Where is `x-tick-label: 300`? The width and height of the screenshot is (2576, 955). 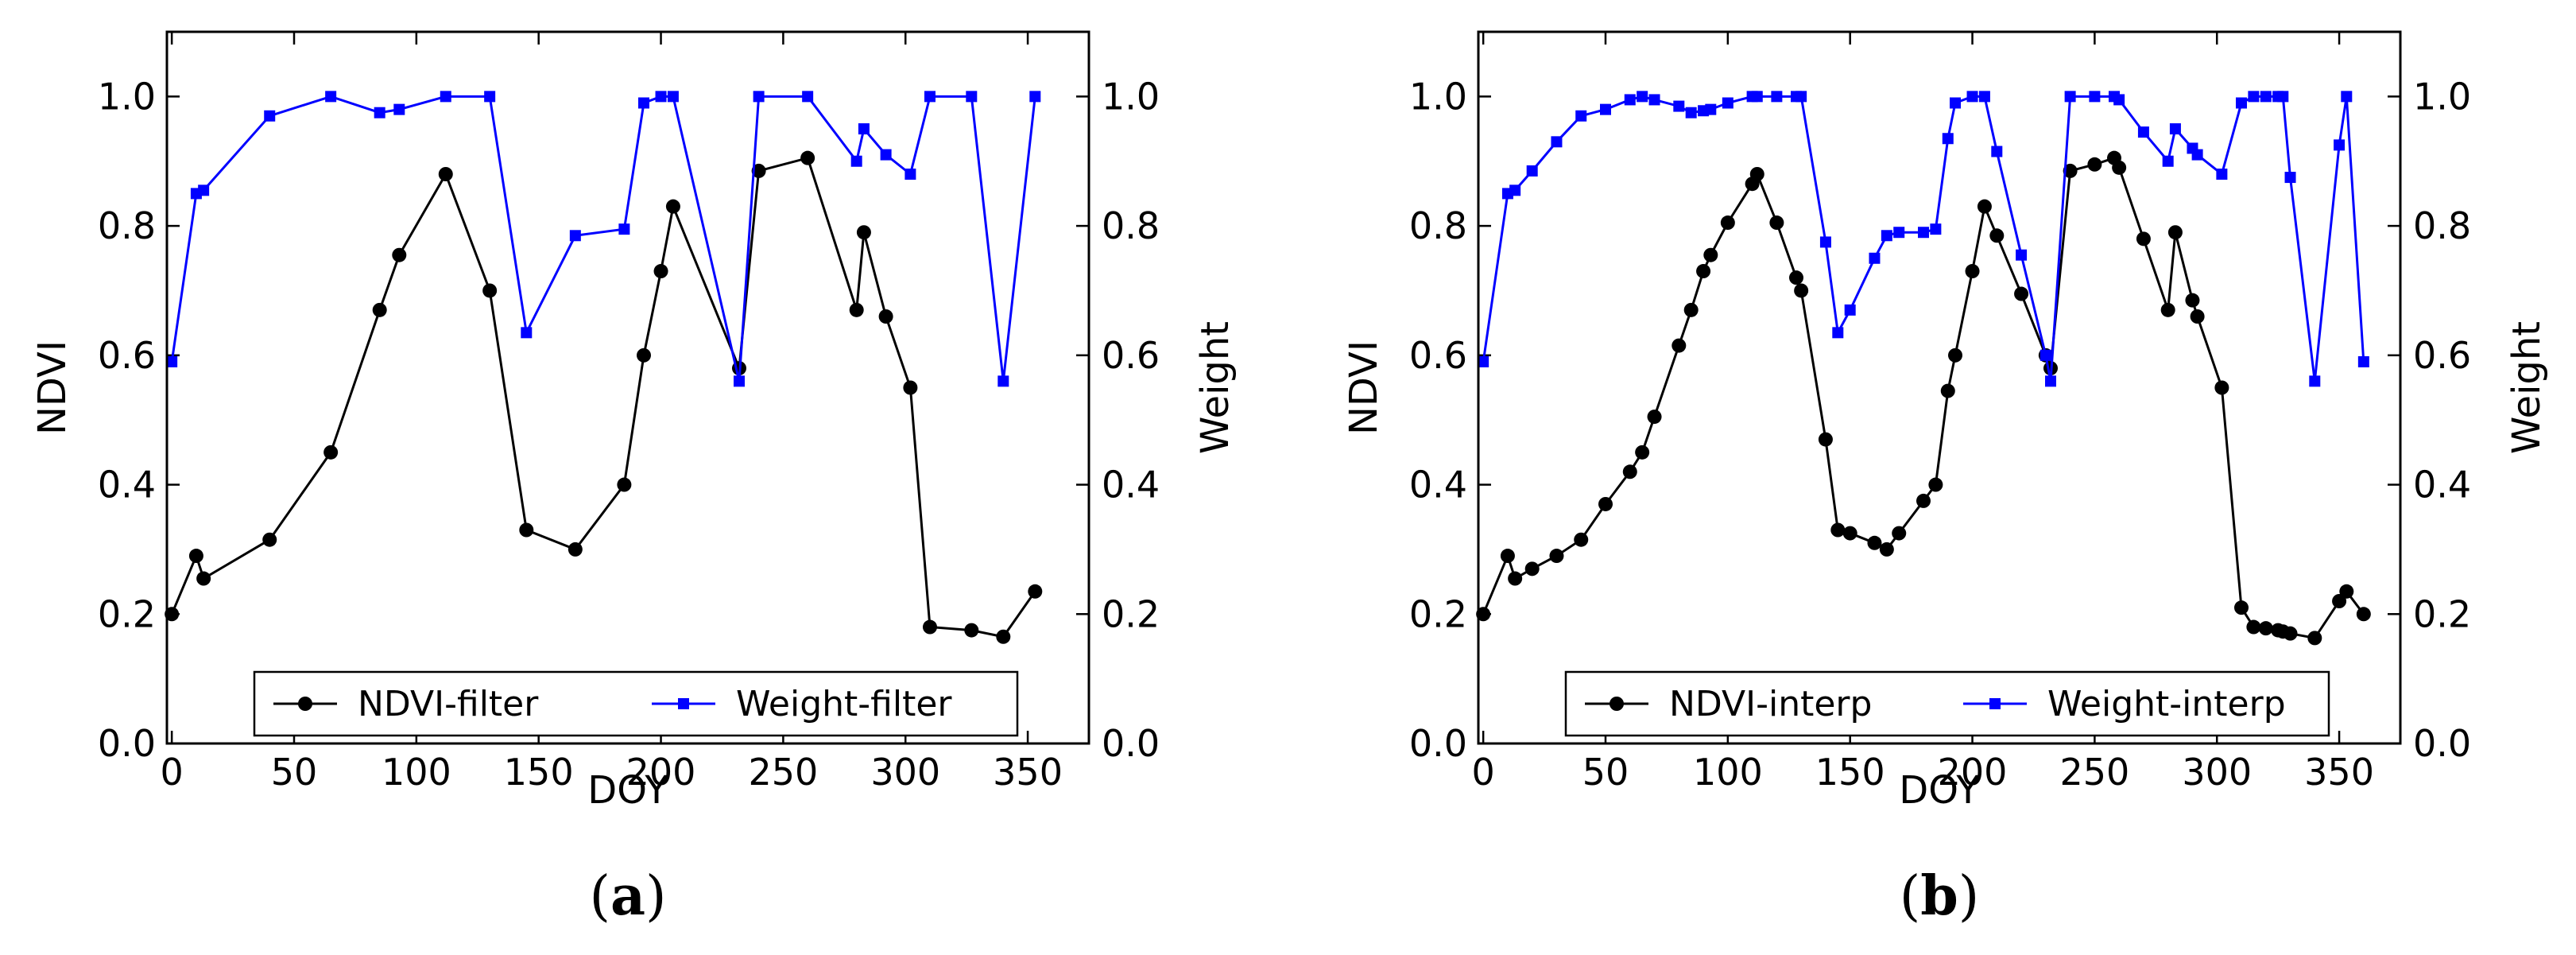
x-tick-label: 300 is located at coordinates (905, 772).